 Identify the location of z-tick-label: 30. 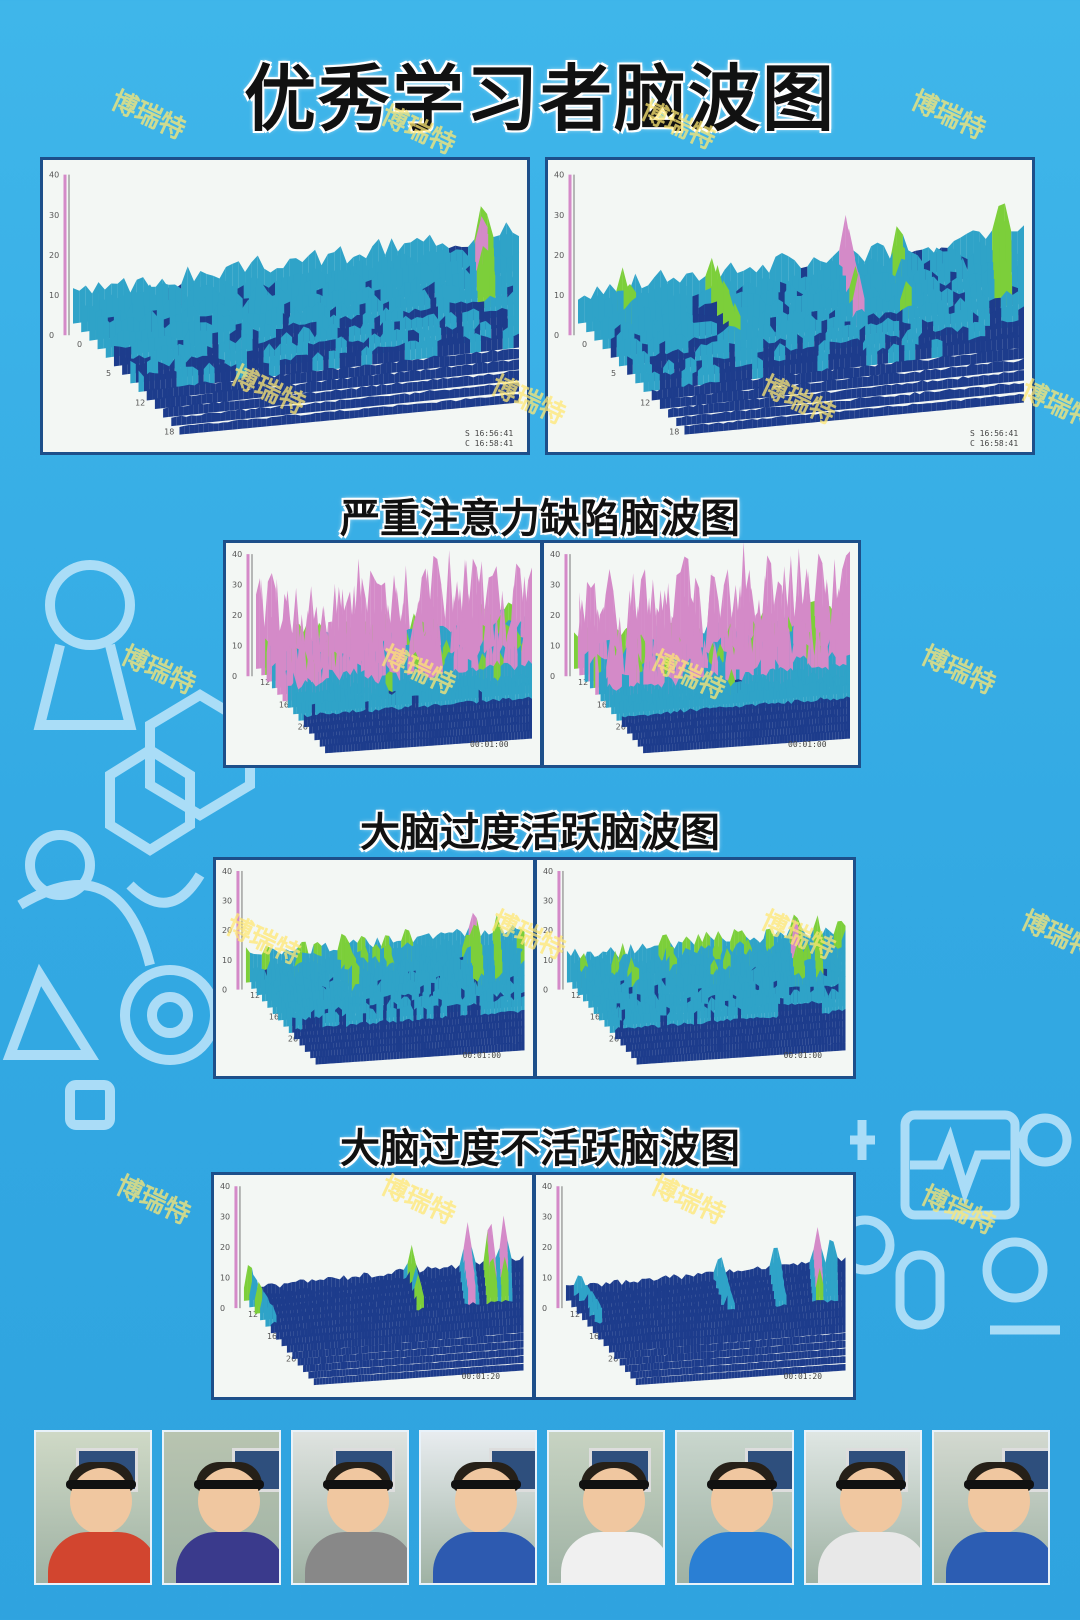
(559, 215).